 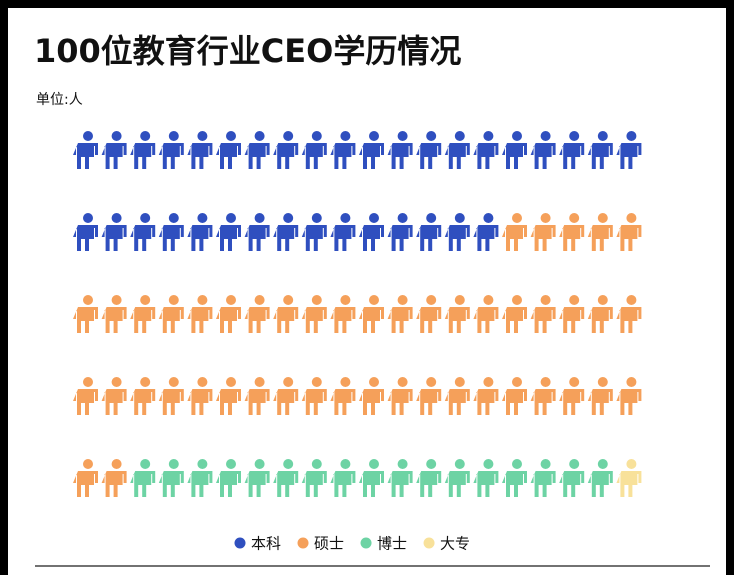 What do you see at coordinates (455, 544) in the screenshot?
I see `legend-label: 大专` at bounding box center [455, 544].